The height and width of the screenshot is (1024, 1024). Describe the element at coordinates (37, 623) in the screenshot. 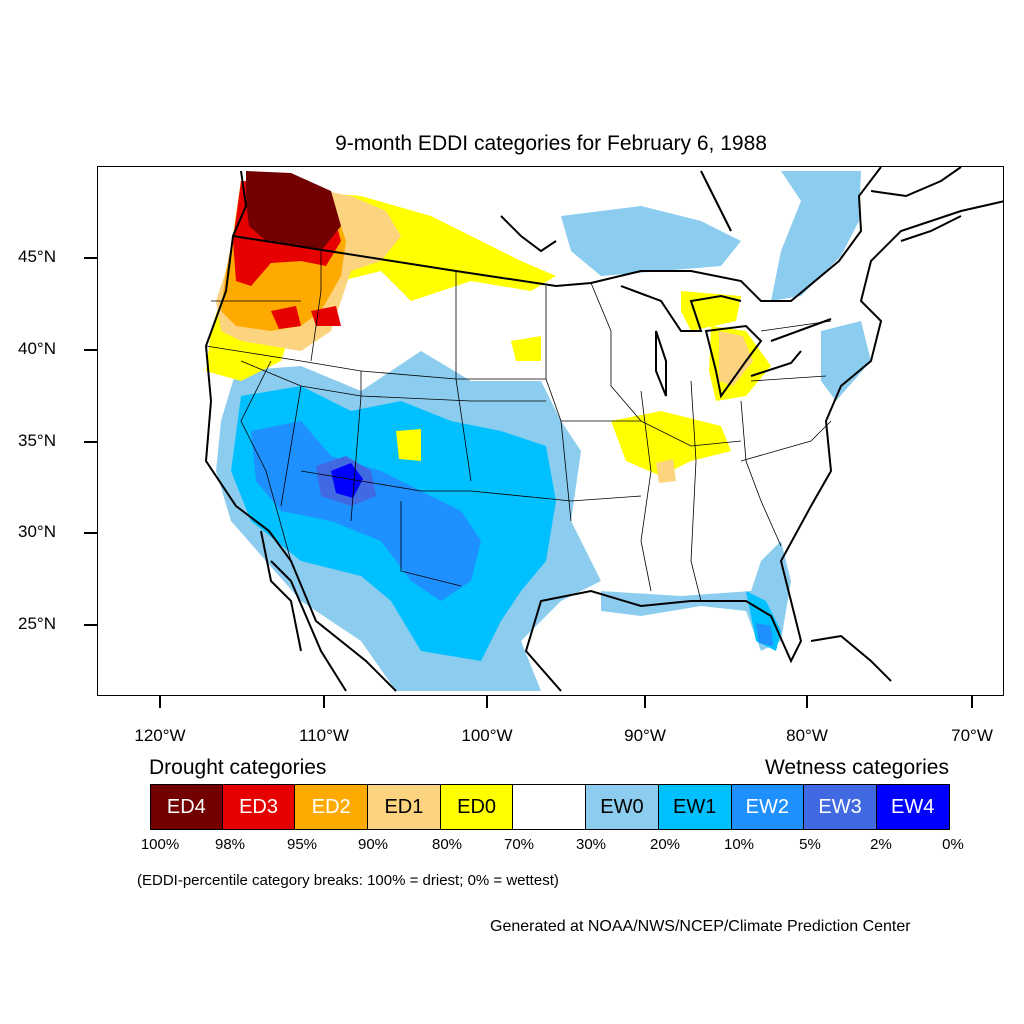

I see `lat-label-25: 25°N` at that location.